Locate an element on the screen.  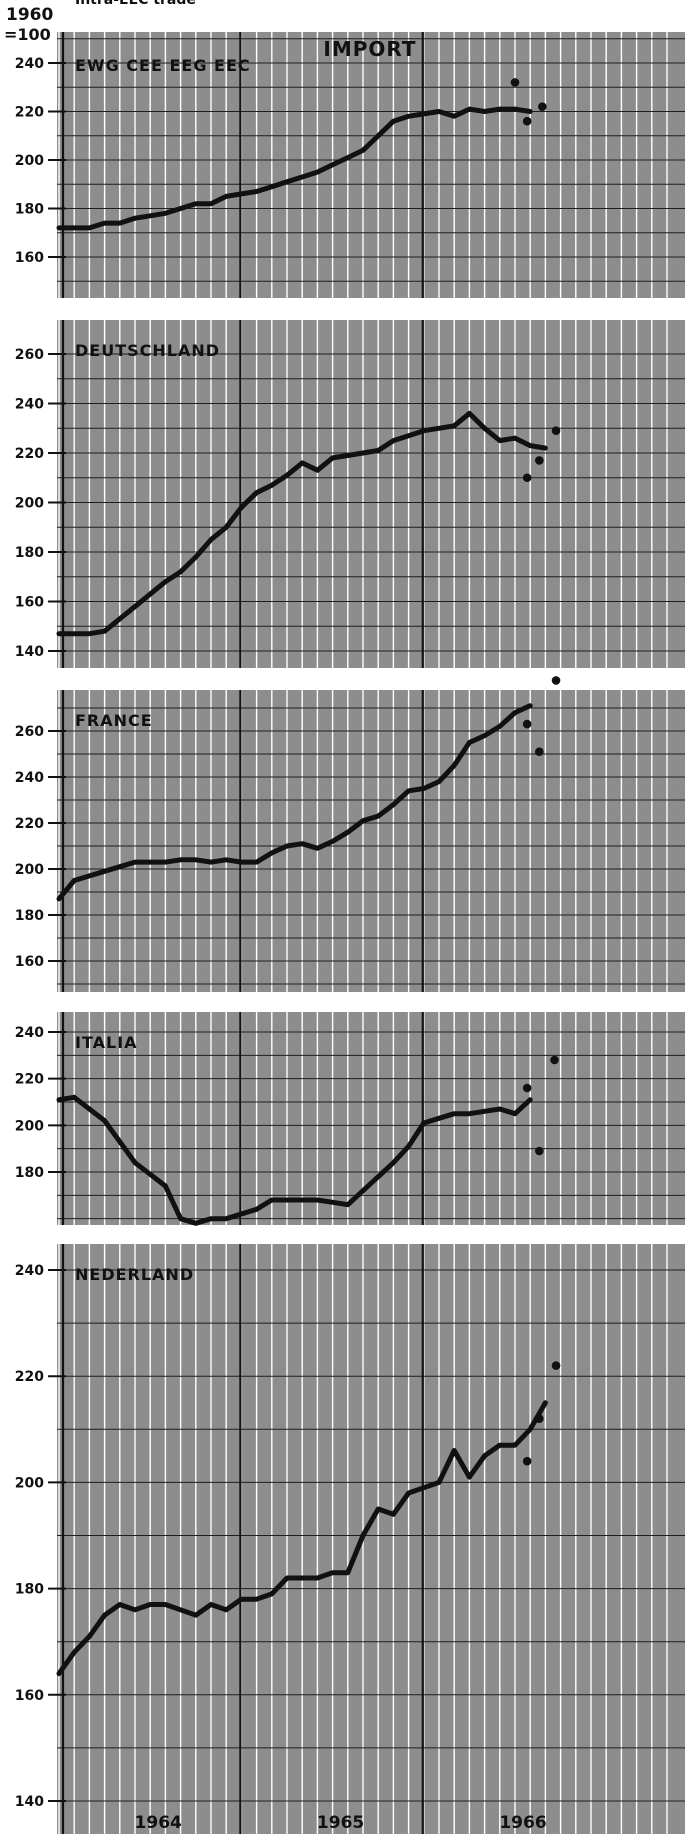
year-label-1964: 1964 is located at coordinates (158, 1823).